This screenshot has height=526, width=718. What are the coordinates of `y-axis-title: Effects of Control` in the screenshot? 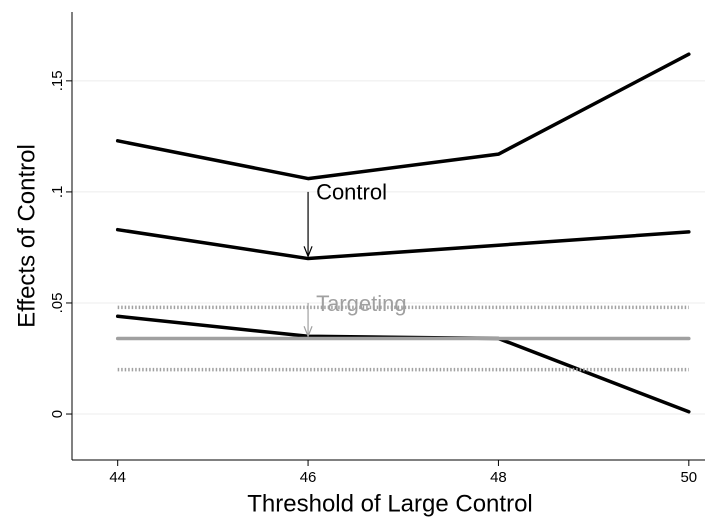 It's located at (26, 236).